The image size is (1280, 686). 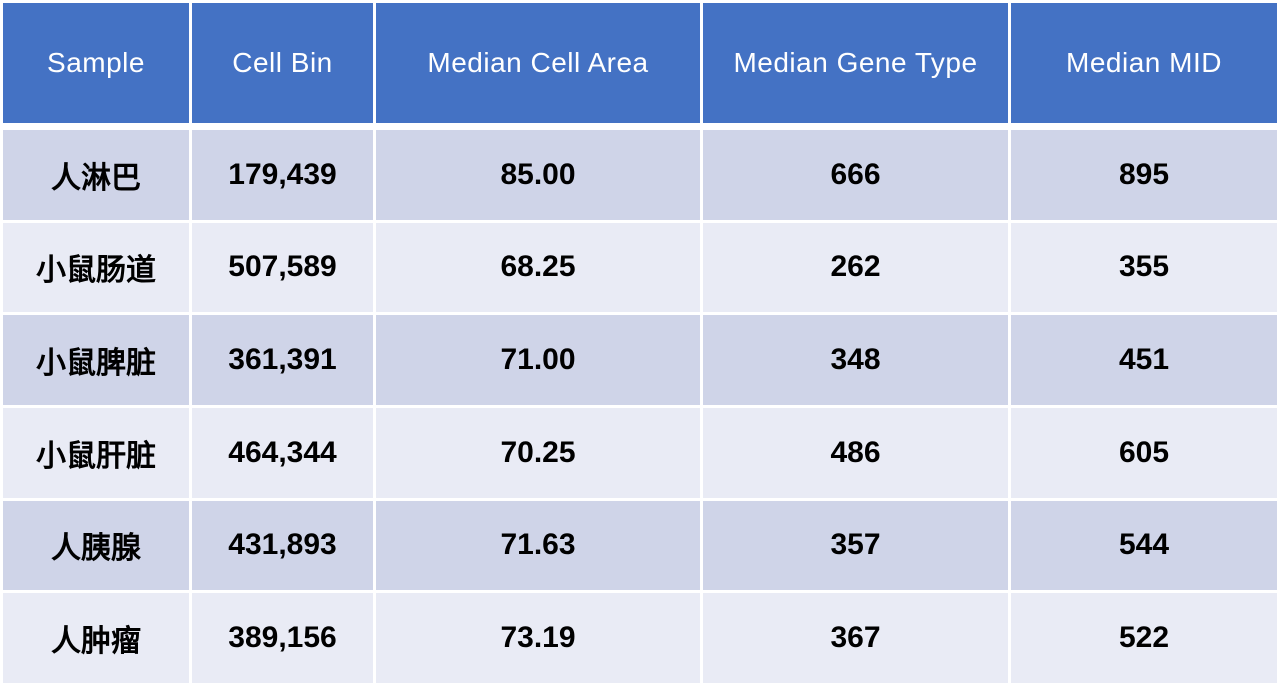 What do you see at coordinates (96, 65) in the screenshot?
I see `header-cell-sample: Sample` at bounding box center [96, 65].